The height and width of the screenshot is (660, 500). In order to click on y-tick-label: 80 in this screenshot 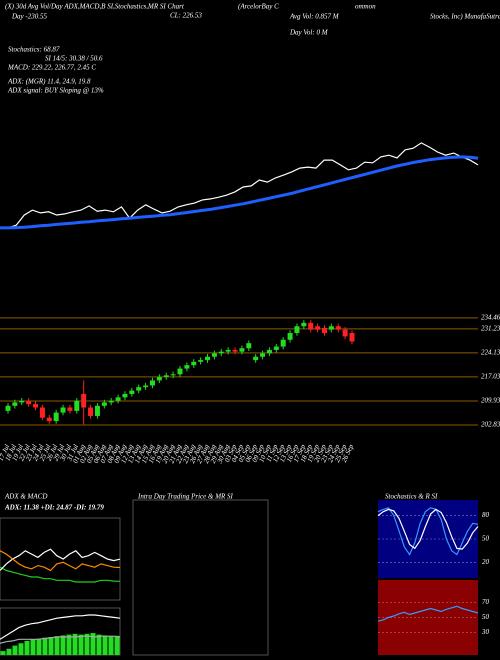, I will do `click(486, 515)`.